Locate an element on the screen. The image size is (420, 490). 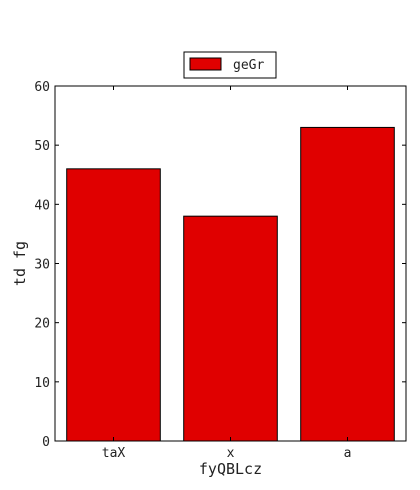
y-tick-label: 50 is located at coordinates (42, 146).